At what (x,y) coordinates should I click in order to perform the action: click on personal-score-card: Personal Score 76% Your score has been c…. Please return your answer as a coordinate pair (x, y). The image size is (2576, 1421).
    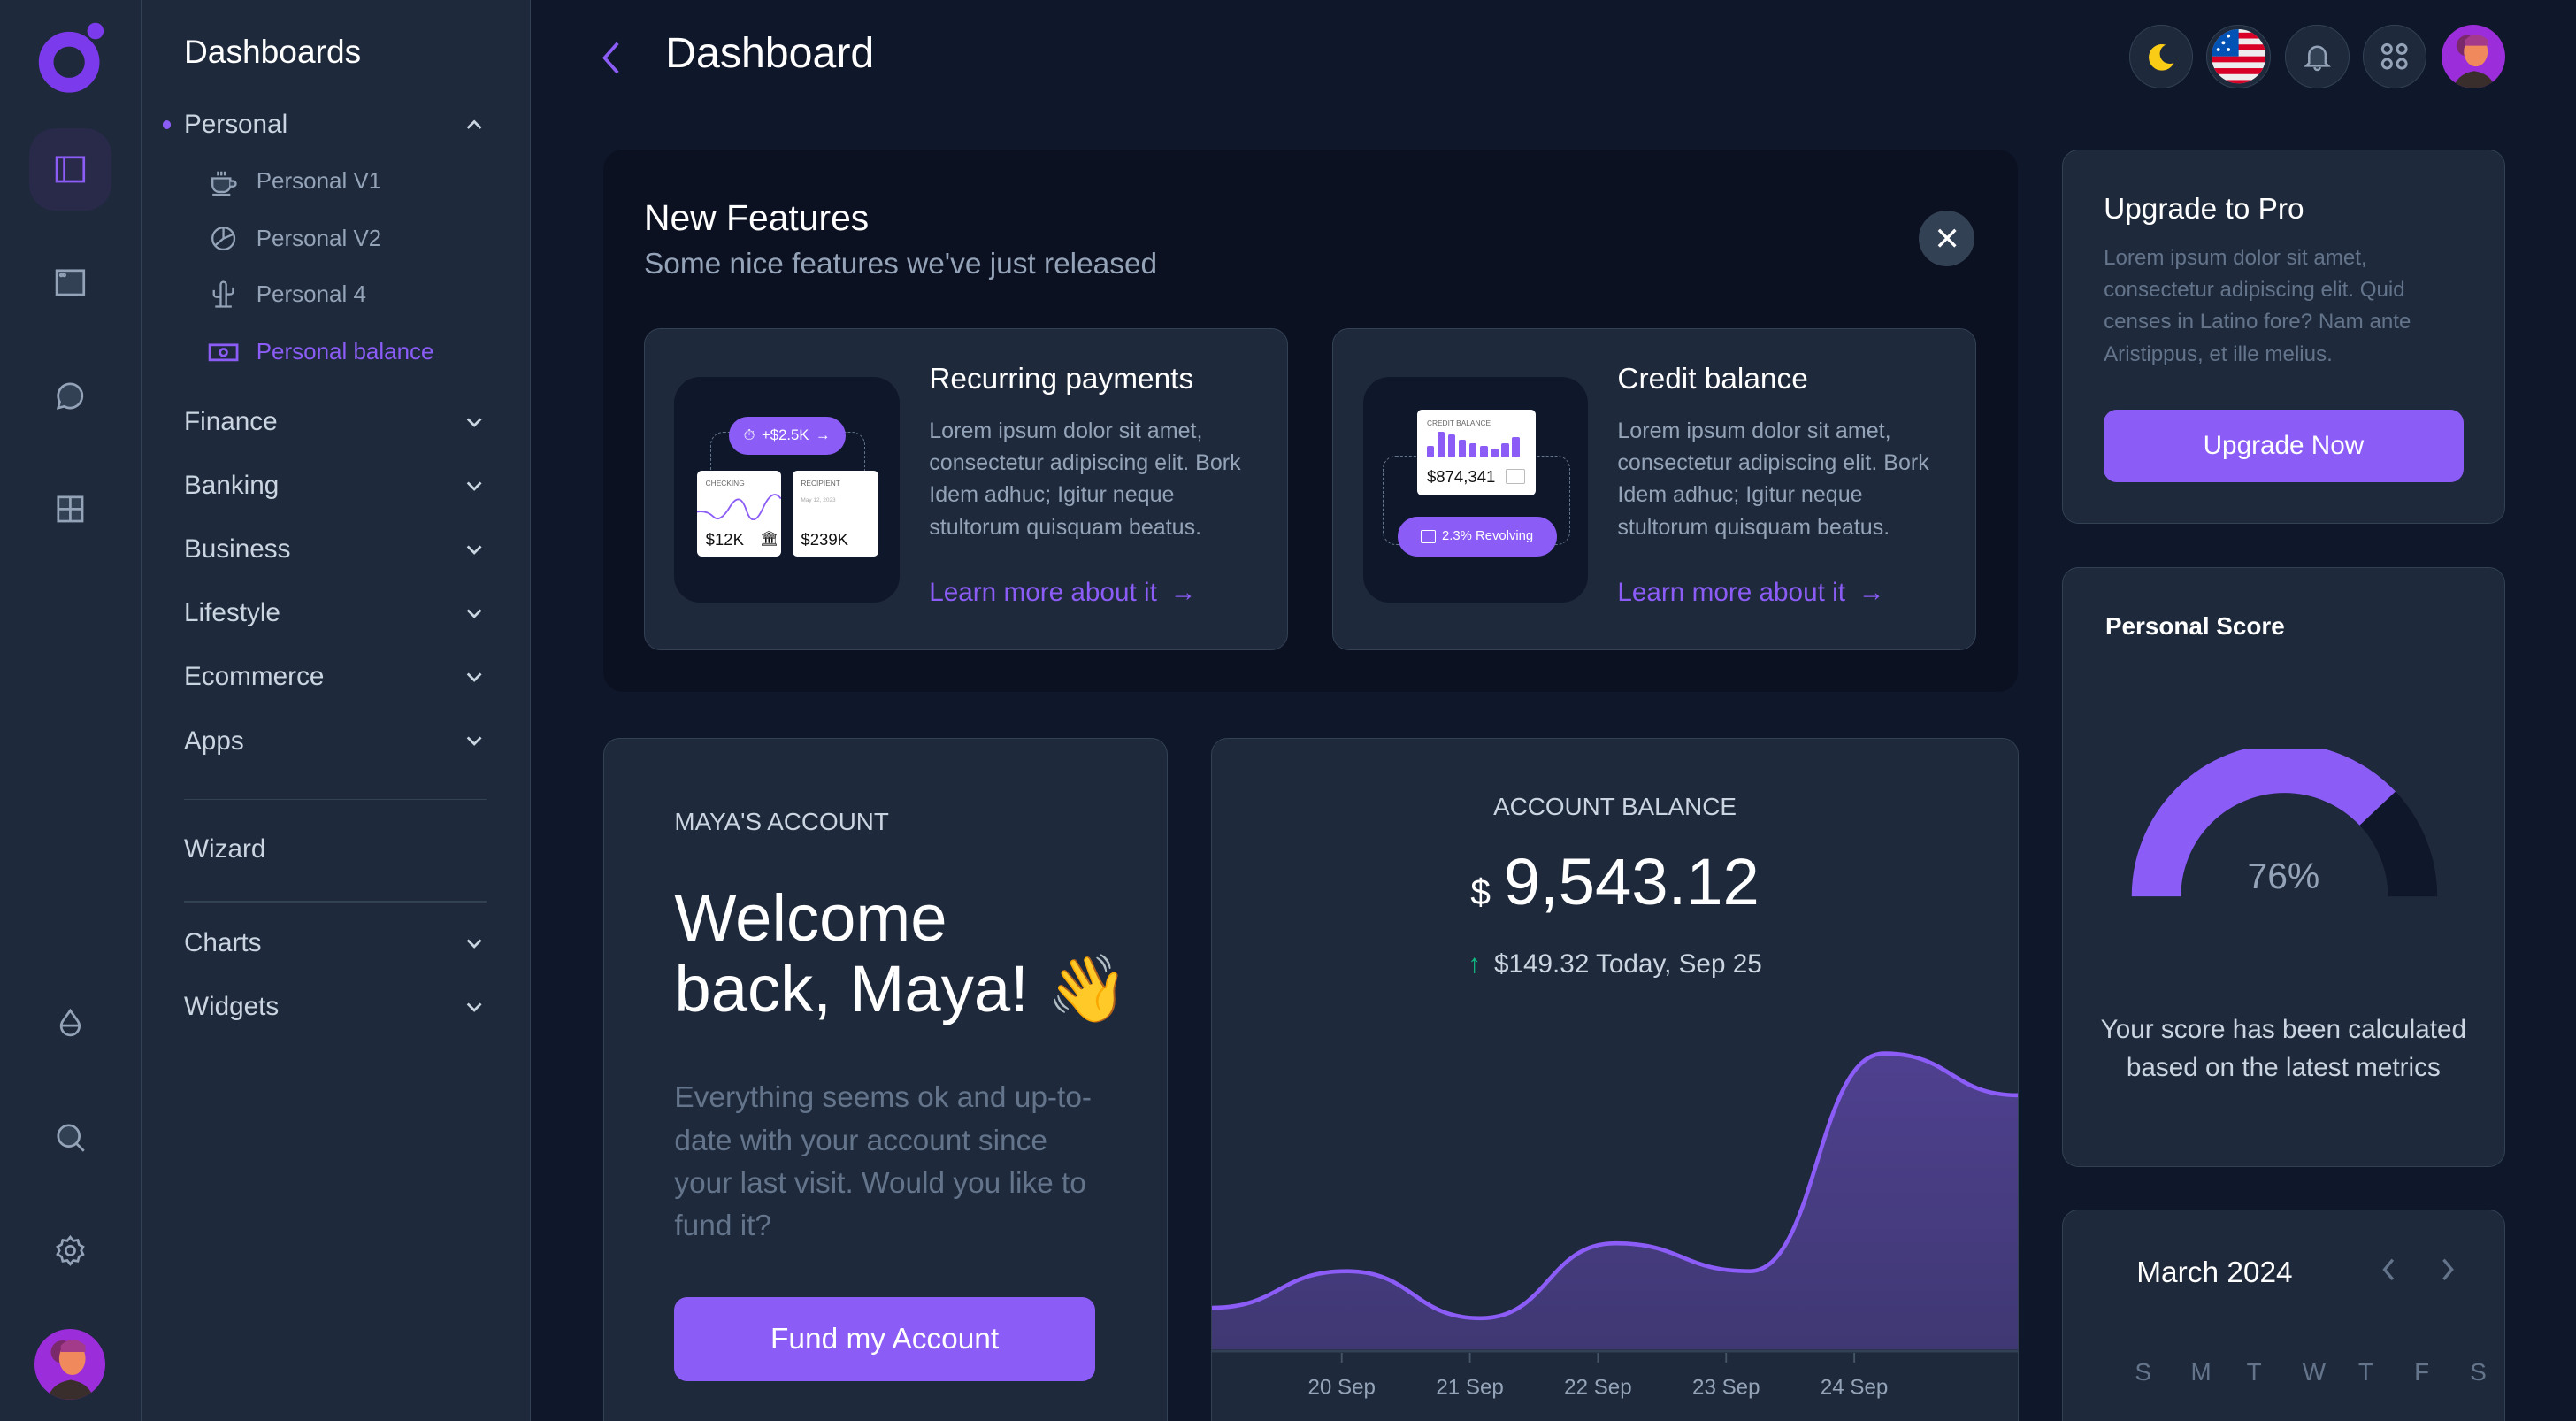
    Looking at the image, I should click on (2283, 866).